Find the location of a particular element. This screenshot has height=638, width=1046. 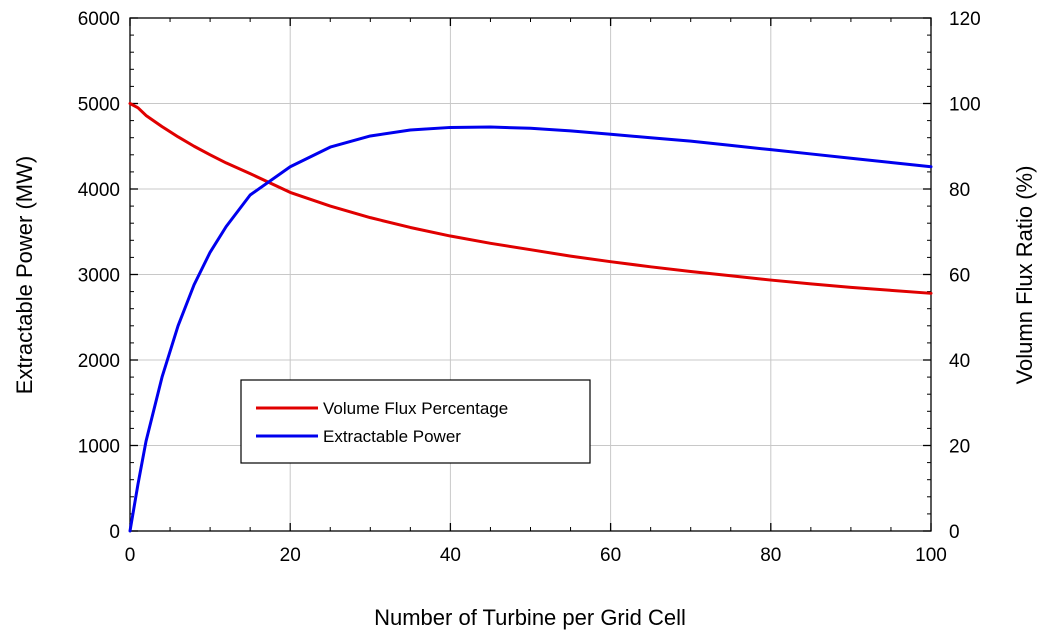

y-left-tick-label: 2000 is located at coordinates (99, 361).